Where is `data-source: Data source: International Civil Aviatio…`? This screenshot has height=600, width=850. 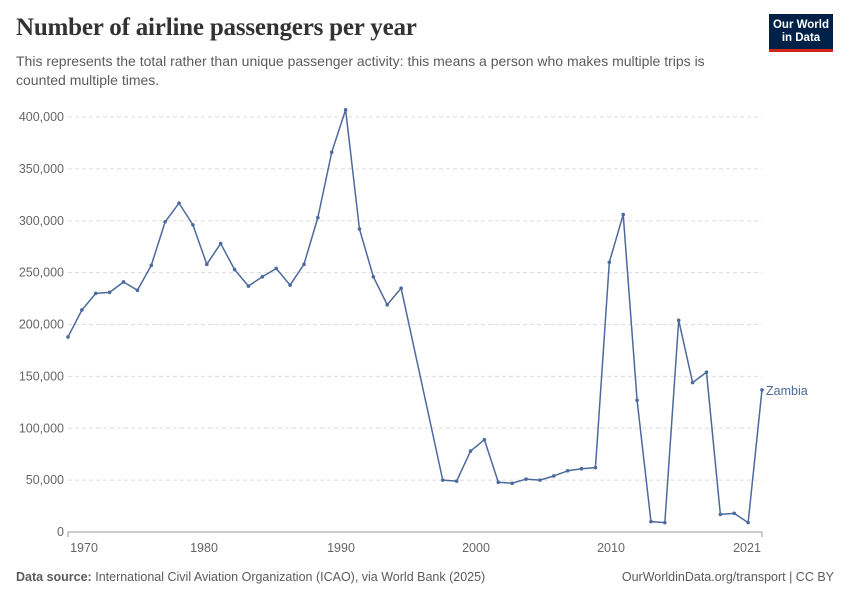 data-source: Data source: International Civil Aviatio… is located at coordinates (250, 577).